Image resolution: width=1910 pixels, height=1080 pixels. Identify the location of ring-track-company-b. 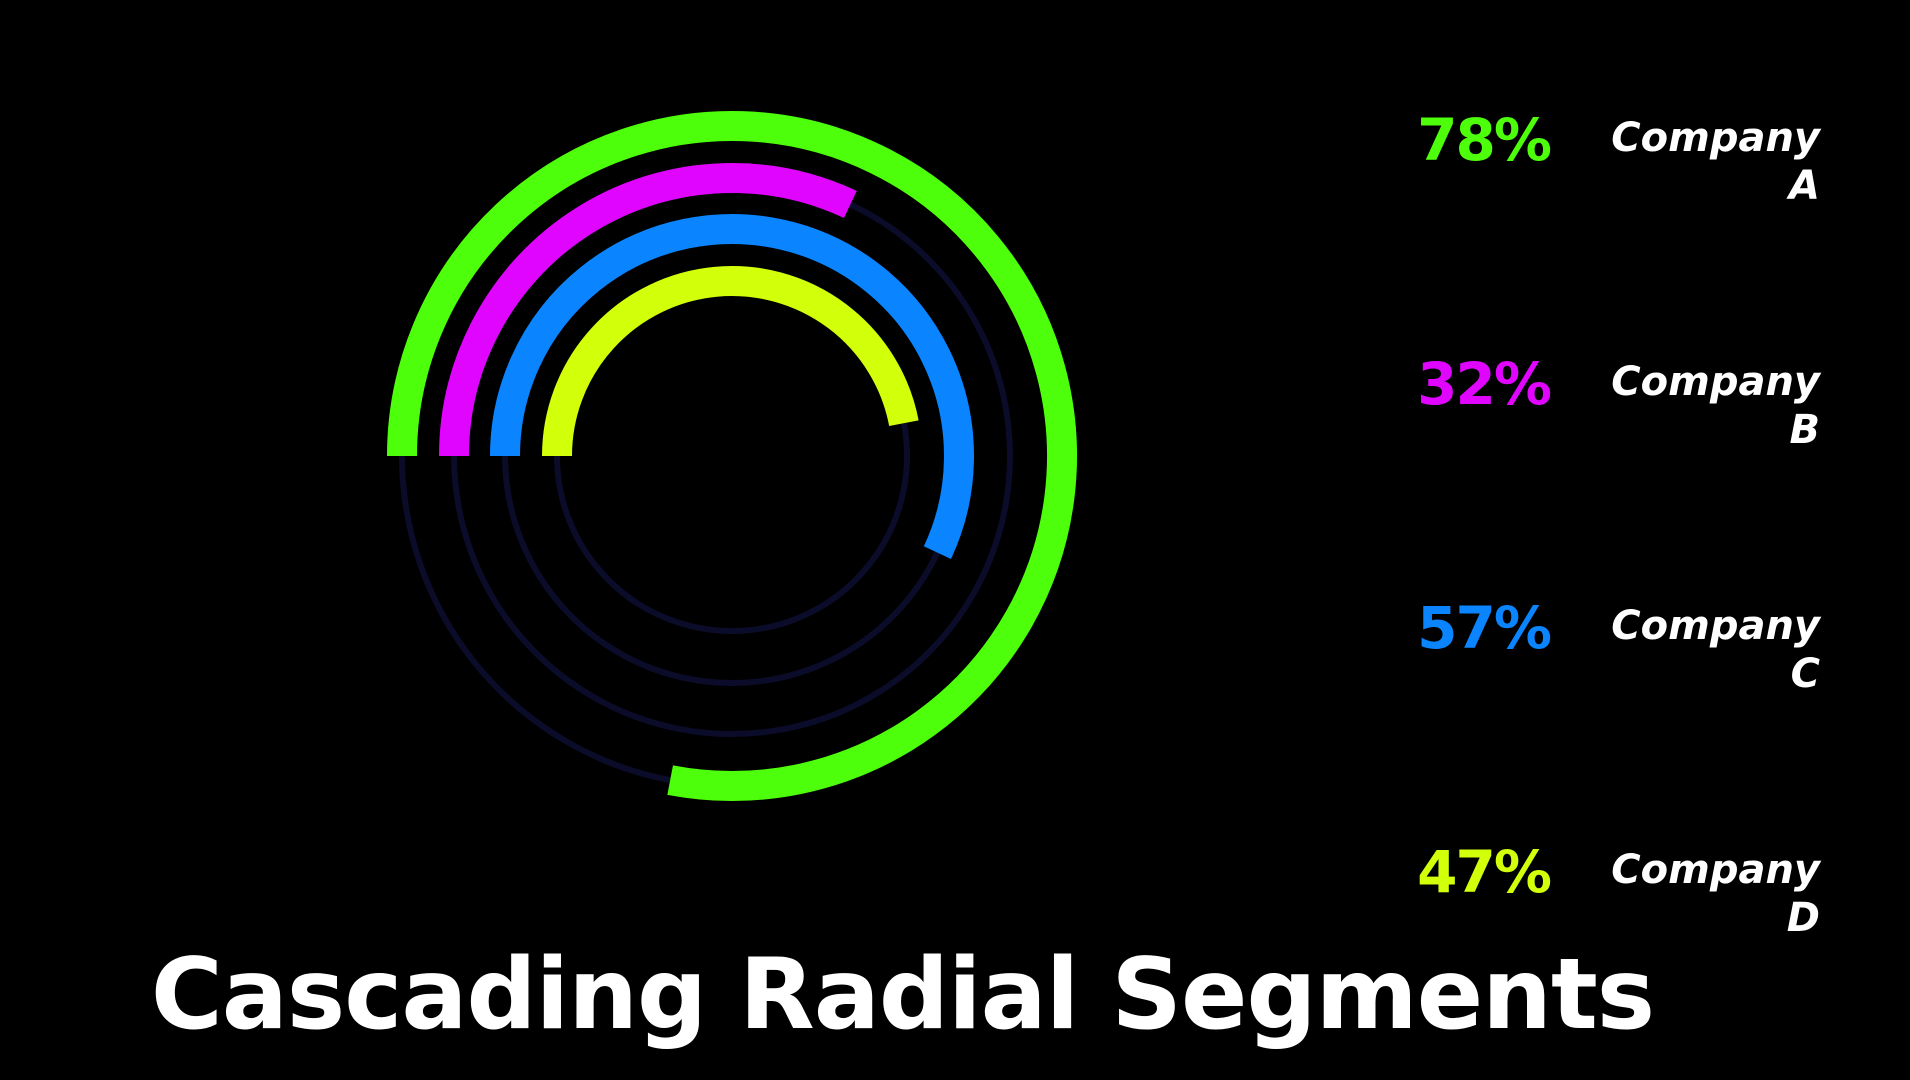
(732, 469).